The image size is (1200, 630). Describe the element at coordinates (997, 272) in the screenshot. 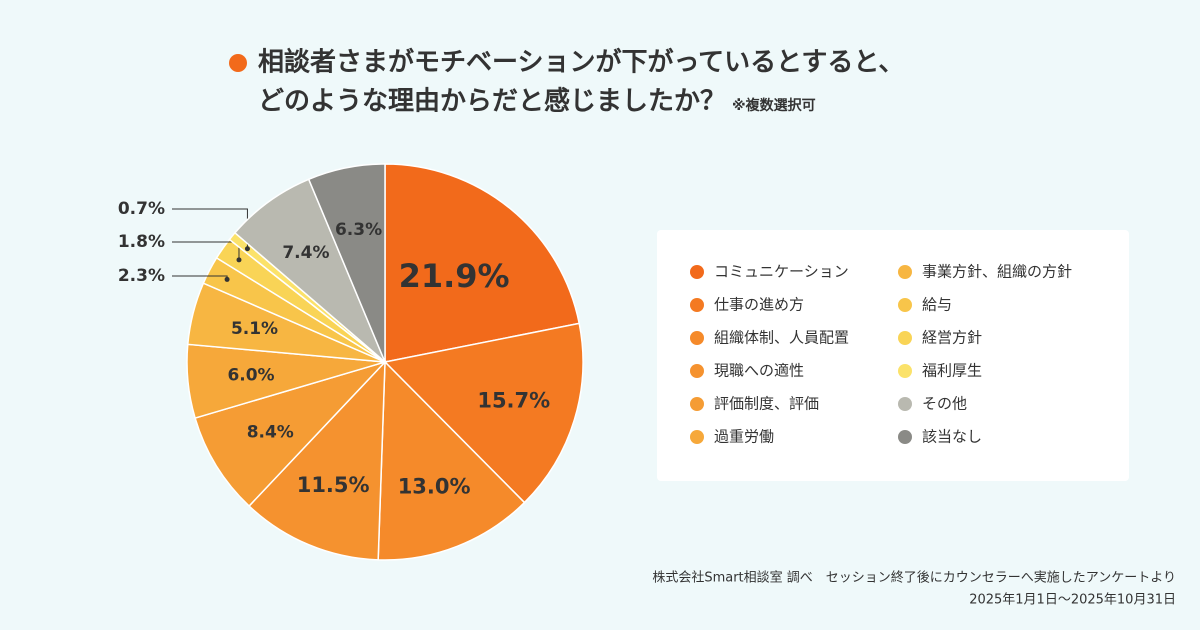

I see `legend-label: 事業方針、組織の方針` at that location.